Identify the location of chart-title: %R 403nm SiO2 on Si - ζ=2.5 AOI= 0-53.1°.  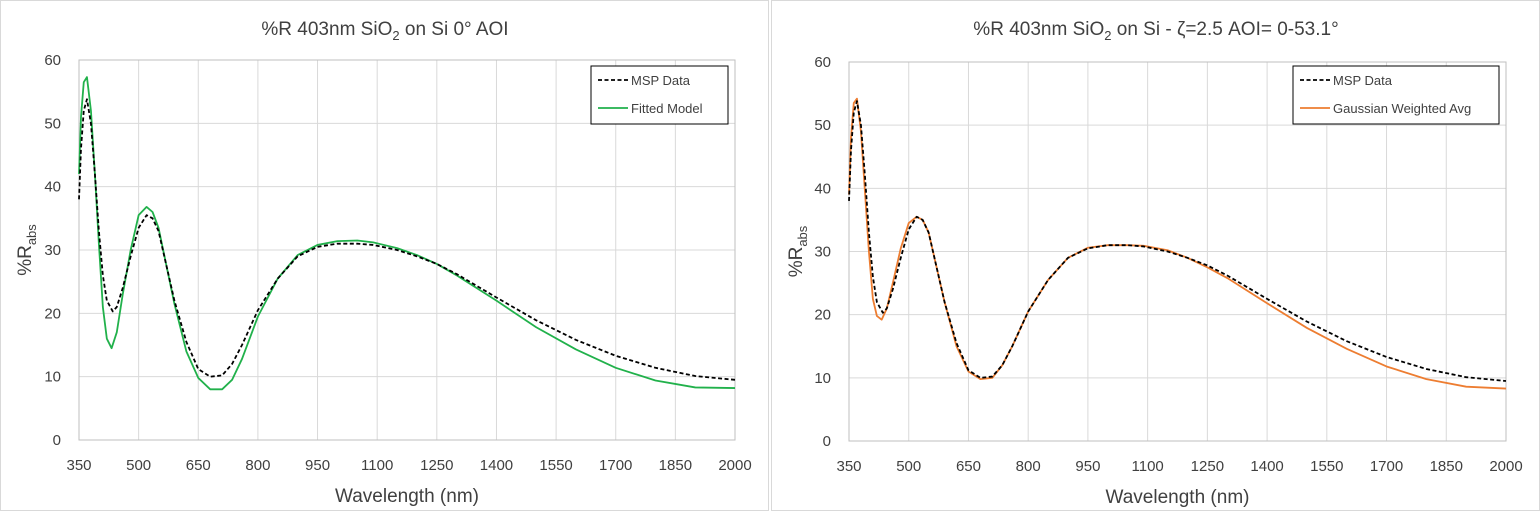
(1155, 31).